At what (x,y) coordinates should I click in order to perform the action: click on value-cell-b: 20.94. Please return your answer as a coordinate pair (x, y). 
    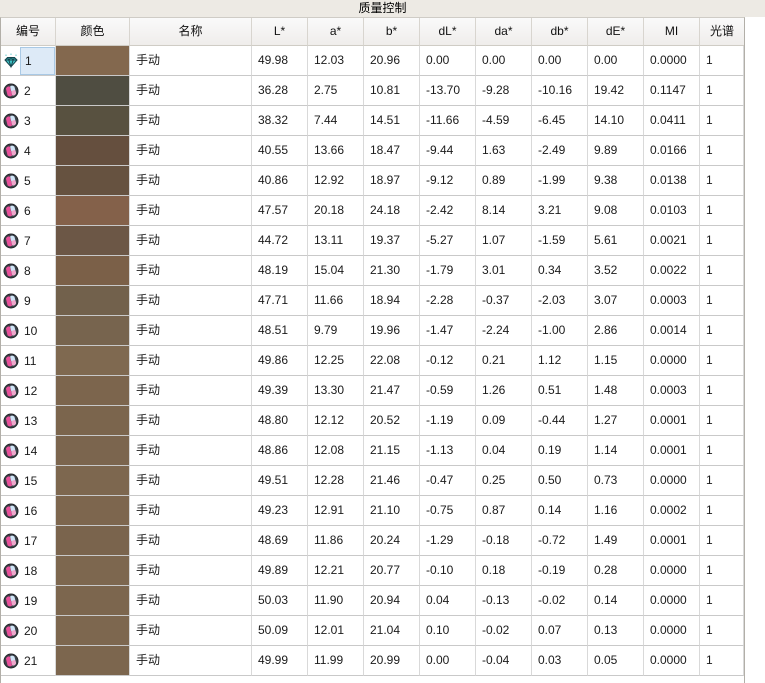
    Looking at the image, I should click on (392, 601).